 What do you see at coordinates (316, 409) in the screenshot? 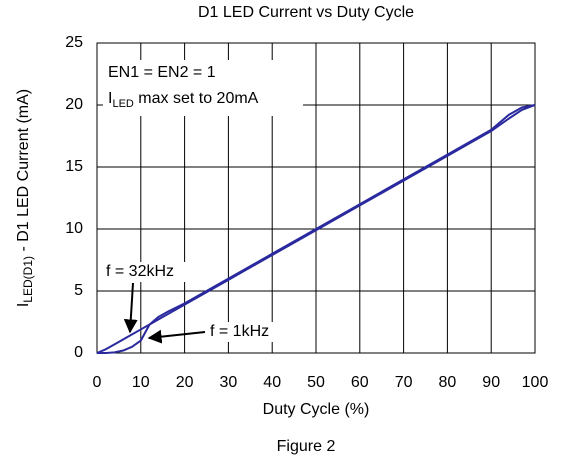
I see `x-axis-label: Duty Cycle (%)` at bounding box center [316, 409].